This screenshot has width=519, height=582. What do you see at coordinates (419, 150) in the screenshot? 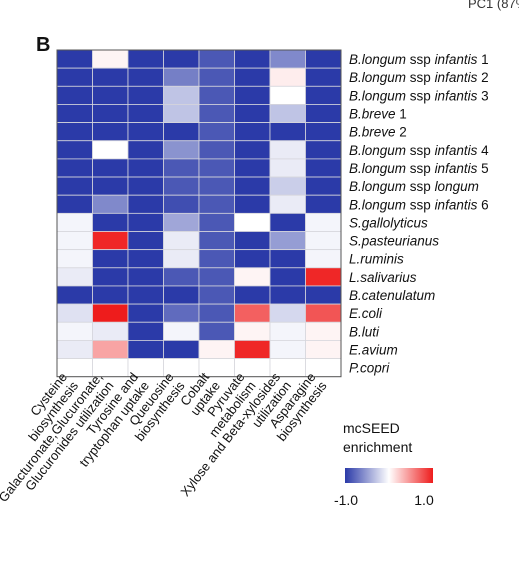
I see `row-label: B.longum ssp infantis 4` at bounding box center [419, 150].